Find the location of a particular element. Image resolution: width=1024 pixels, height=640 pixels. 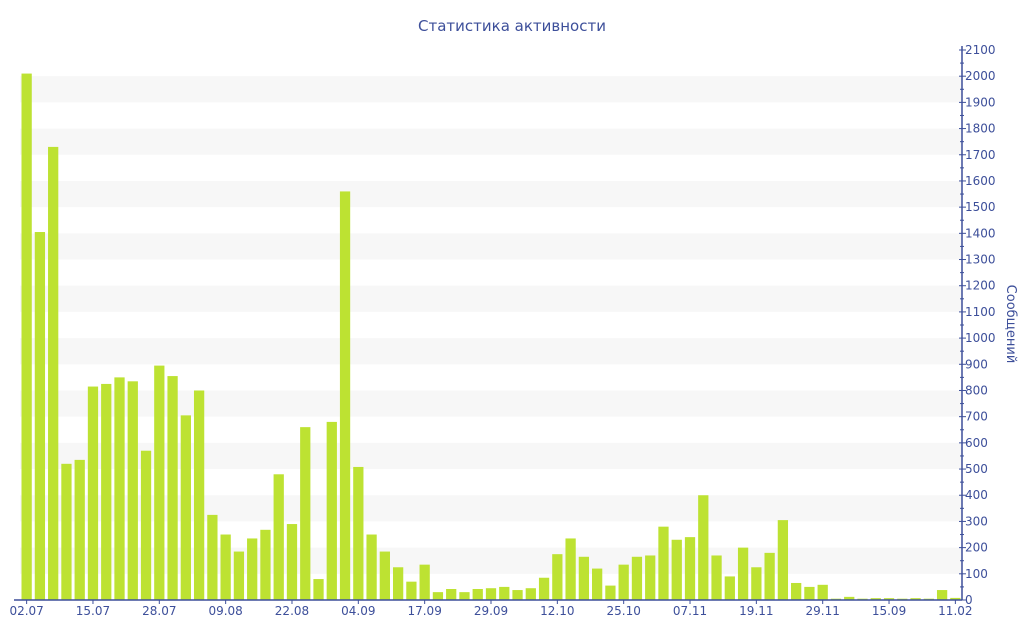

x-tick-label: 04.09 is located at coordinates (358, 611).